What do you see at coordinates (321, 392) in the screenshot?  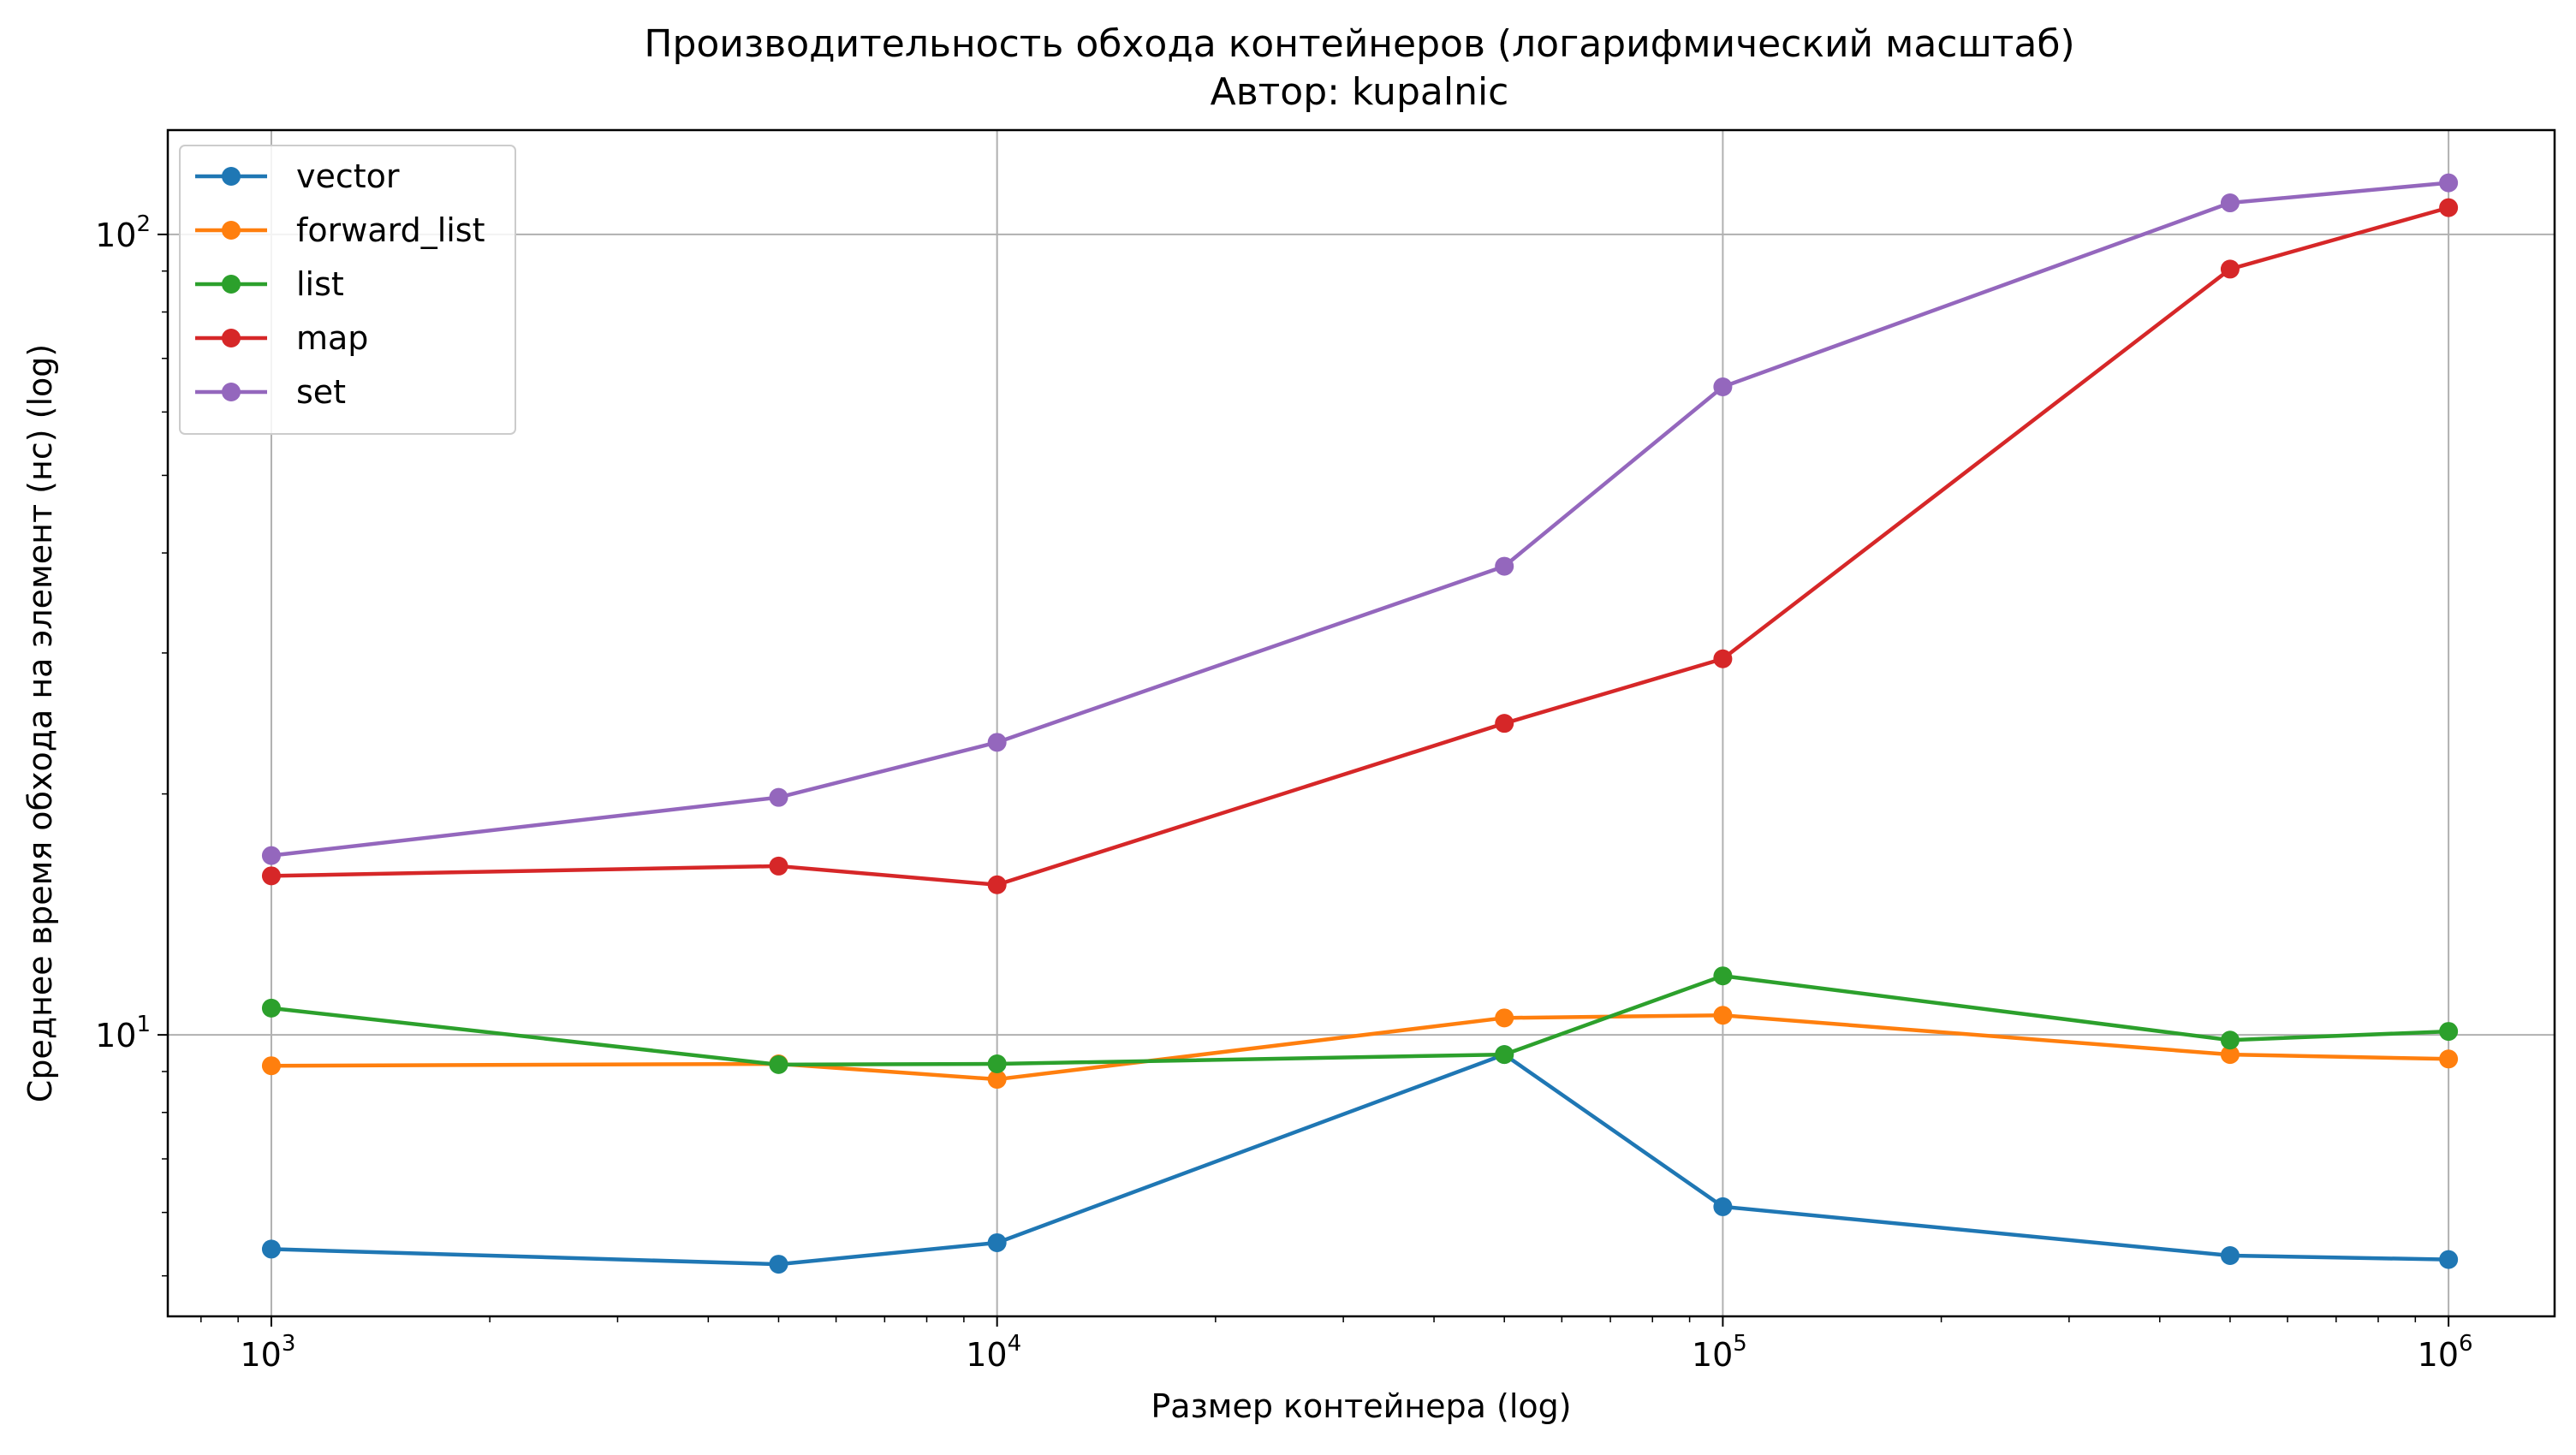 I see `legend-label: set` at bounding box center [321, 392].